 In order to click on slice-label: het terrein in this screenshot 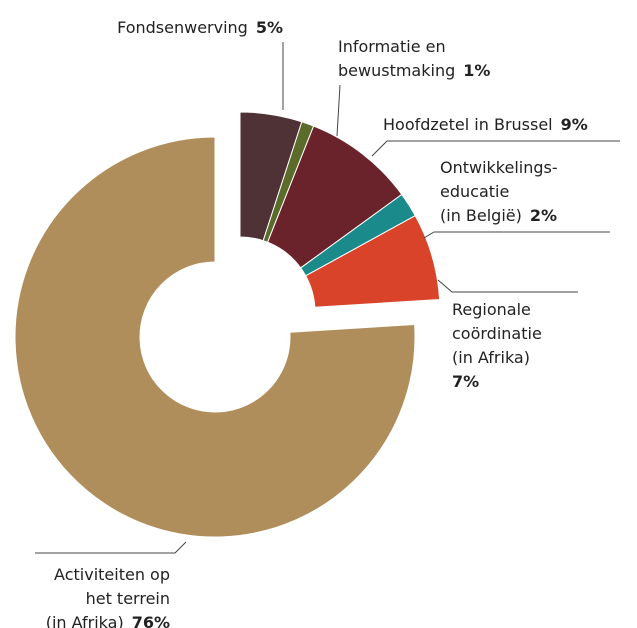, I will do `click(128, 598)`.